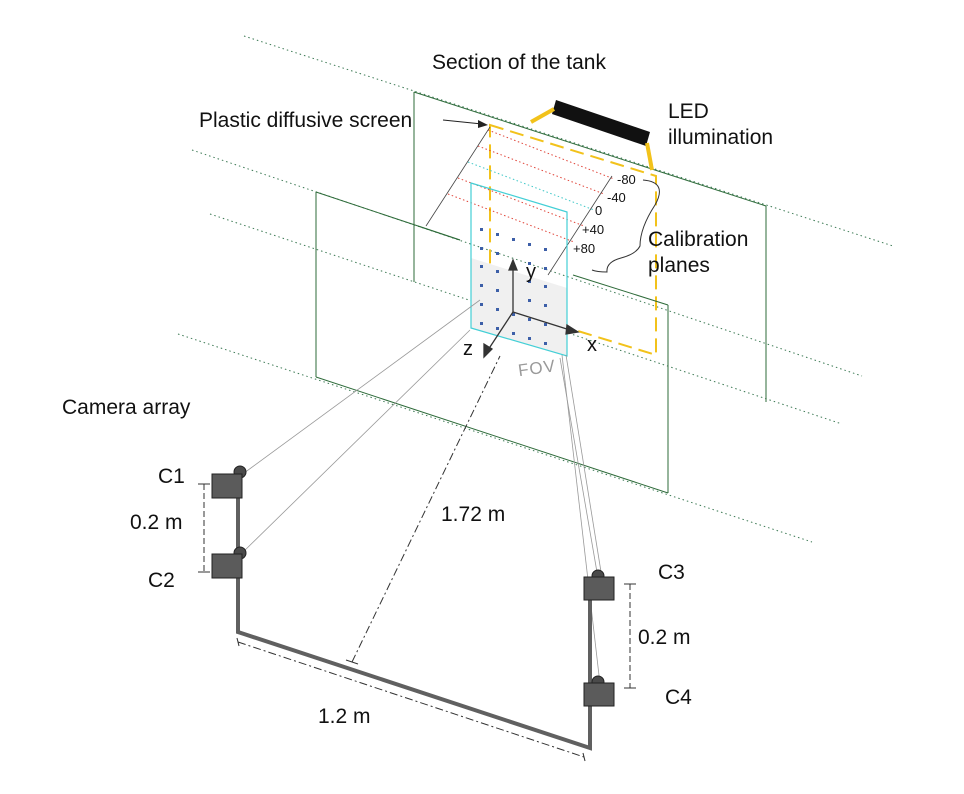 Image resolution: width=964 pixels, height=794 pixels. Describe the element at coordinates (599, 691) in the screenshot. I see `camera-c4` at that location.